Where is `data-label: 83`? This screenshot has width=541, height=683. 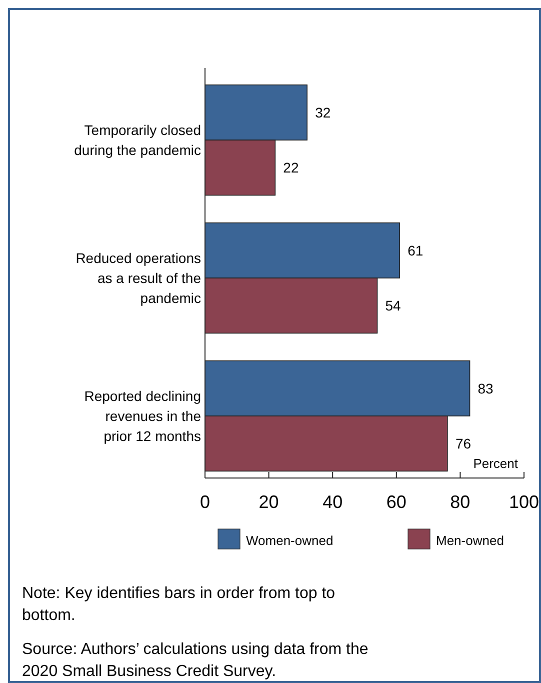 data-label: 83 is located at coordinates (486, 388).